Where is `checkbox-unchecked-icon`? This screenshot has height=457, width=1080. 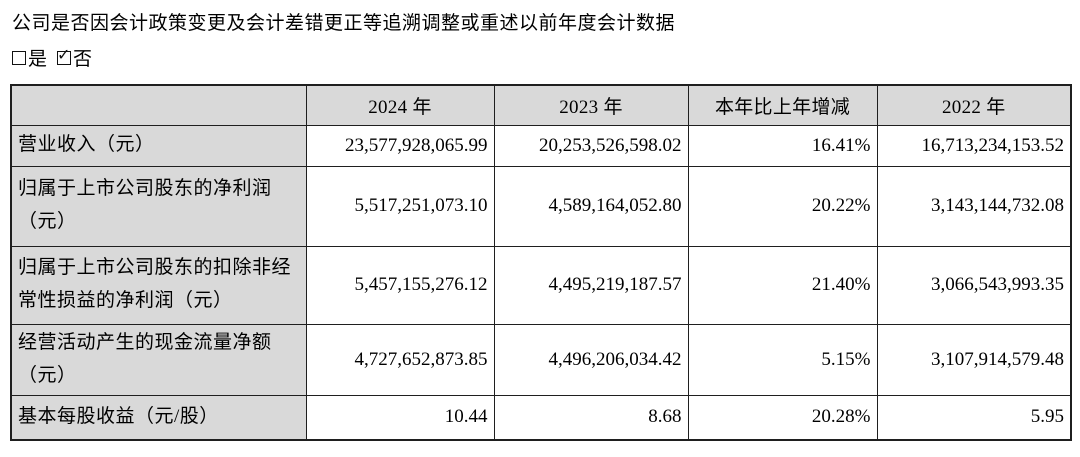
checkbox-unchecked-icon is located at coordinates (19, 57).